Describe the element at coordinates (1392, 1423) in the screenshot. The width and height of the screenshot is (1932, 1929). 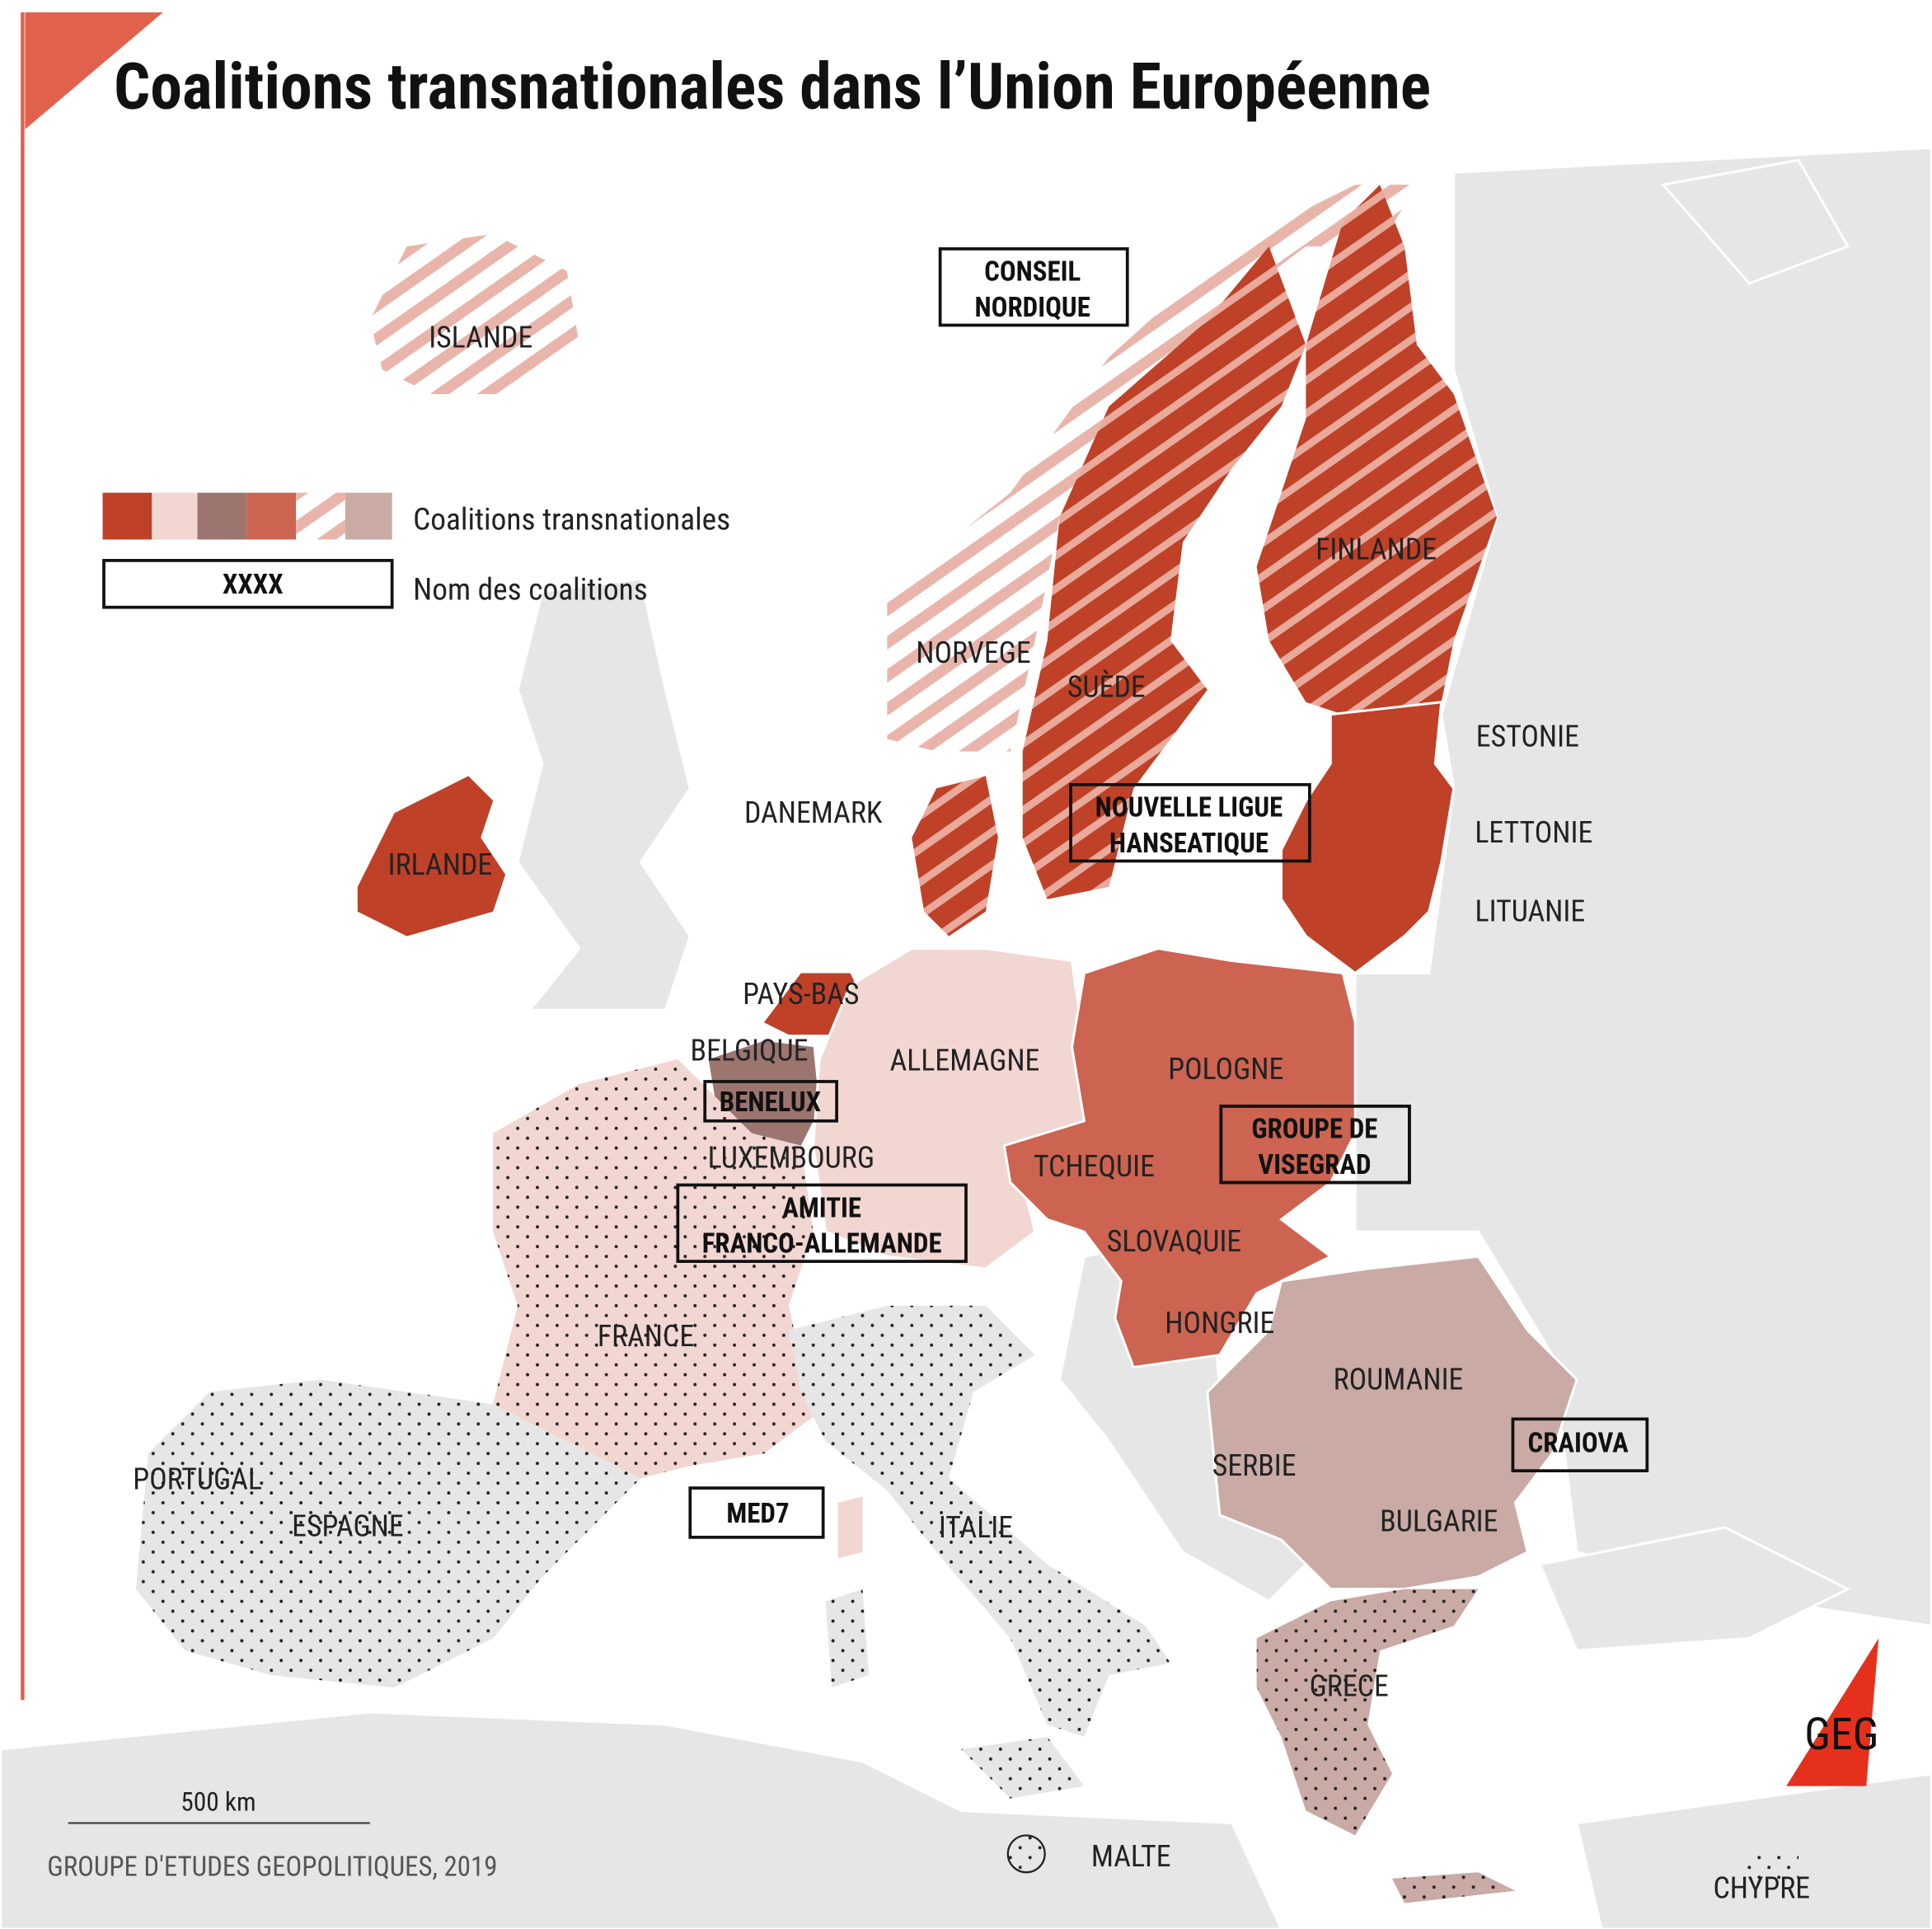
I see `romania-bulgaria-serbia` at that location.